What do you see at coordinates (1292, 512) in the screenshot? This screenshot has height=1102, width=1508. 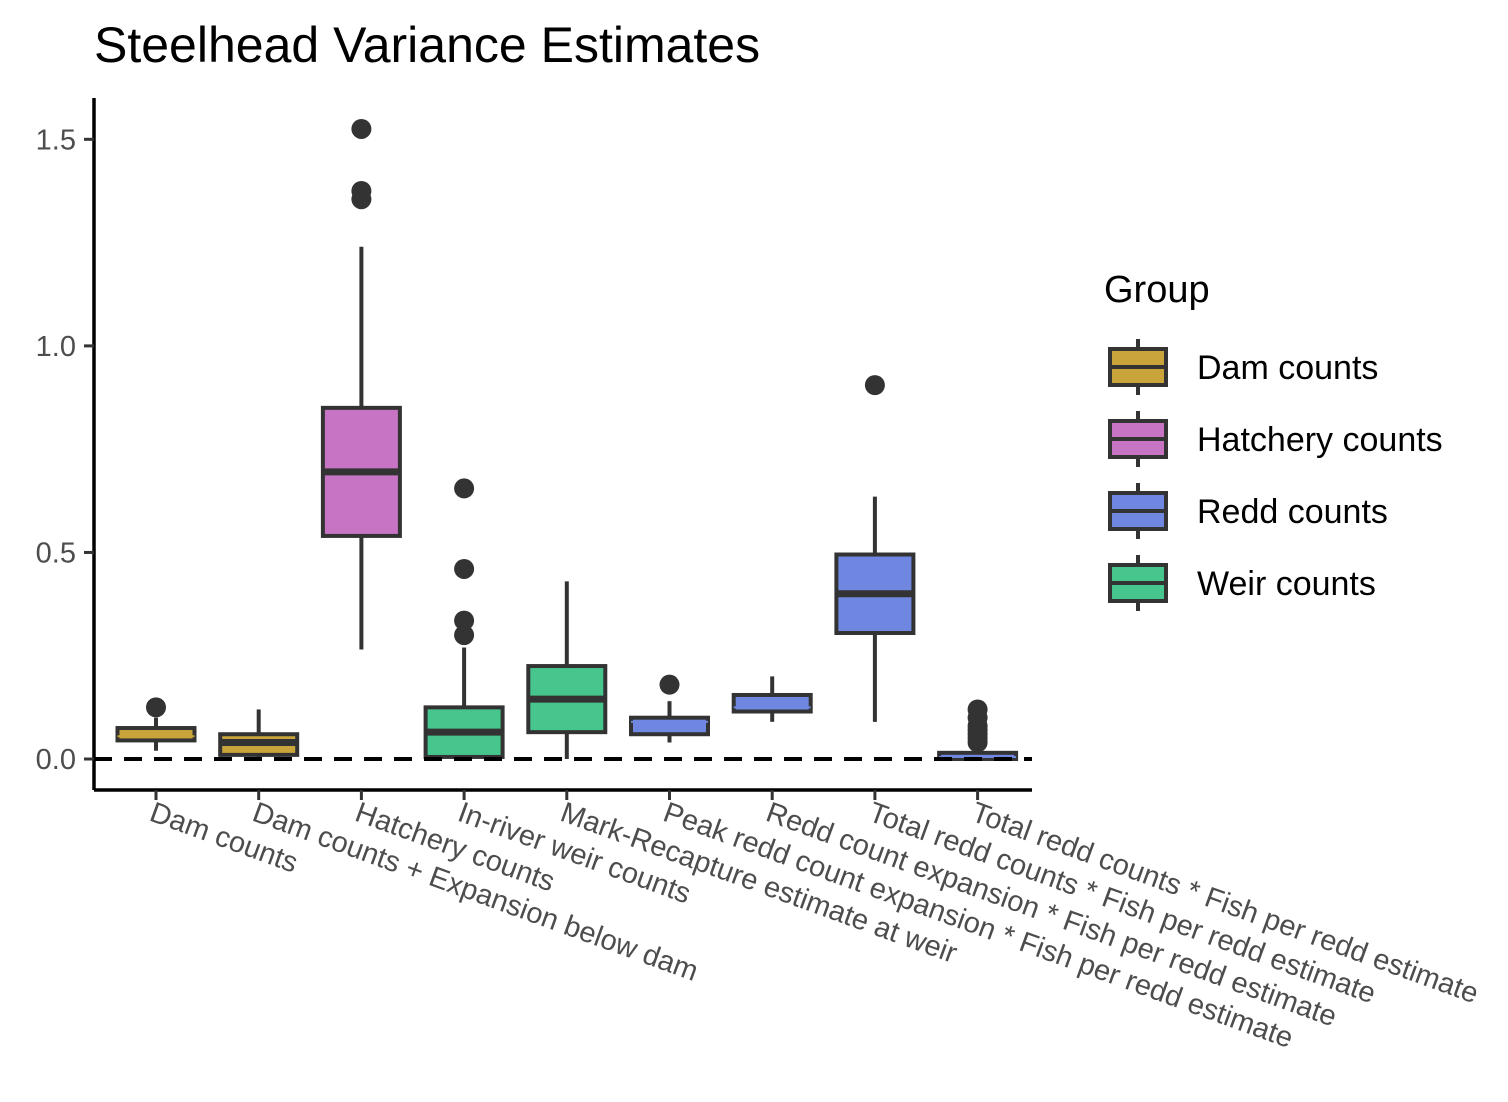 I see `legend-label: Redd counts` at bounding box center [1292, 512].